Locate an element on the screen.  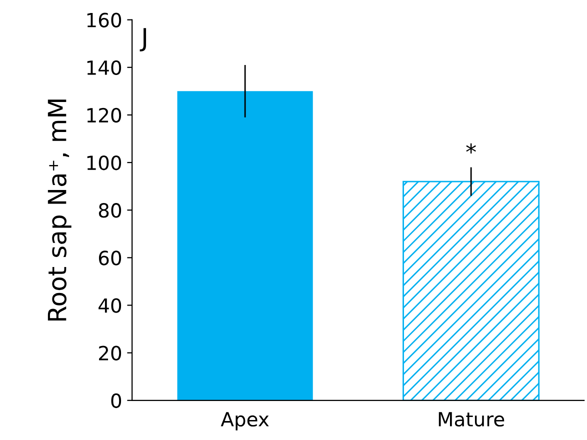
y-tick-label: 140 is located at coordinates (104, 68).